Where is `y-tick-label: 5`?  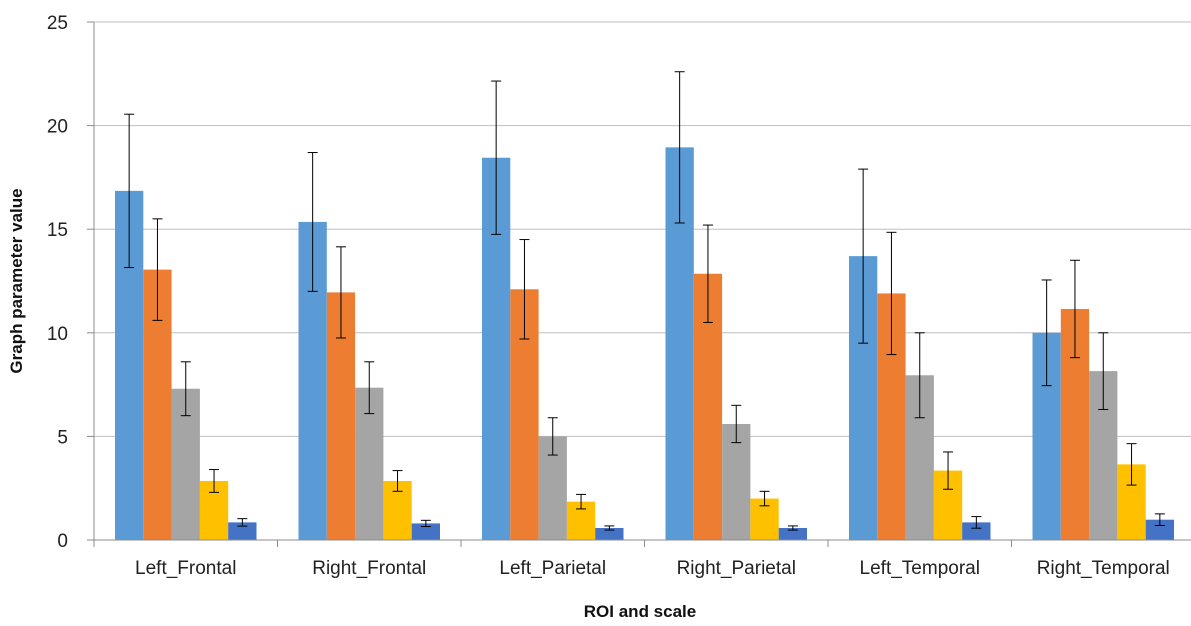
y-tick-label: 5 is located at coordinates (62, 437).